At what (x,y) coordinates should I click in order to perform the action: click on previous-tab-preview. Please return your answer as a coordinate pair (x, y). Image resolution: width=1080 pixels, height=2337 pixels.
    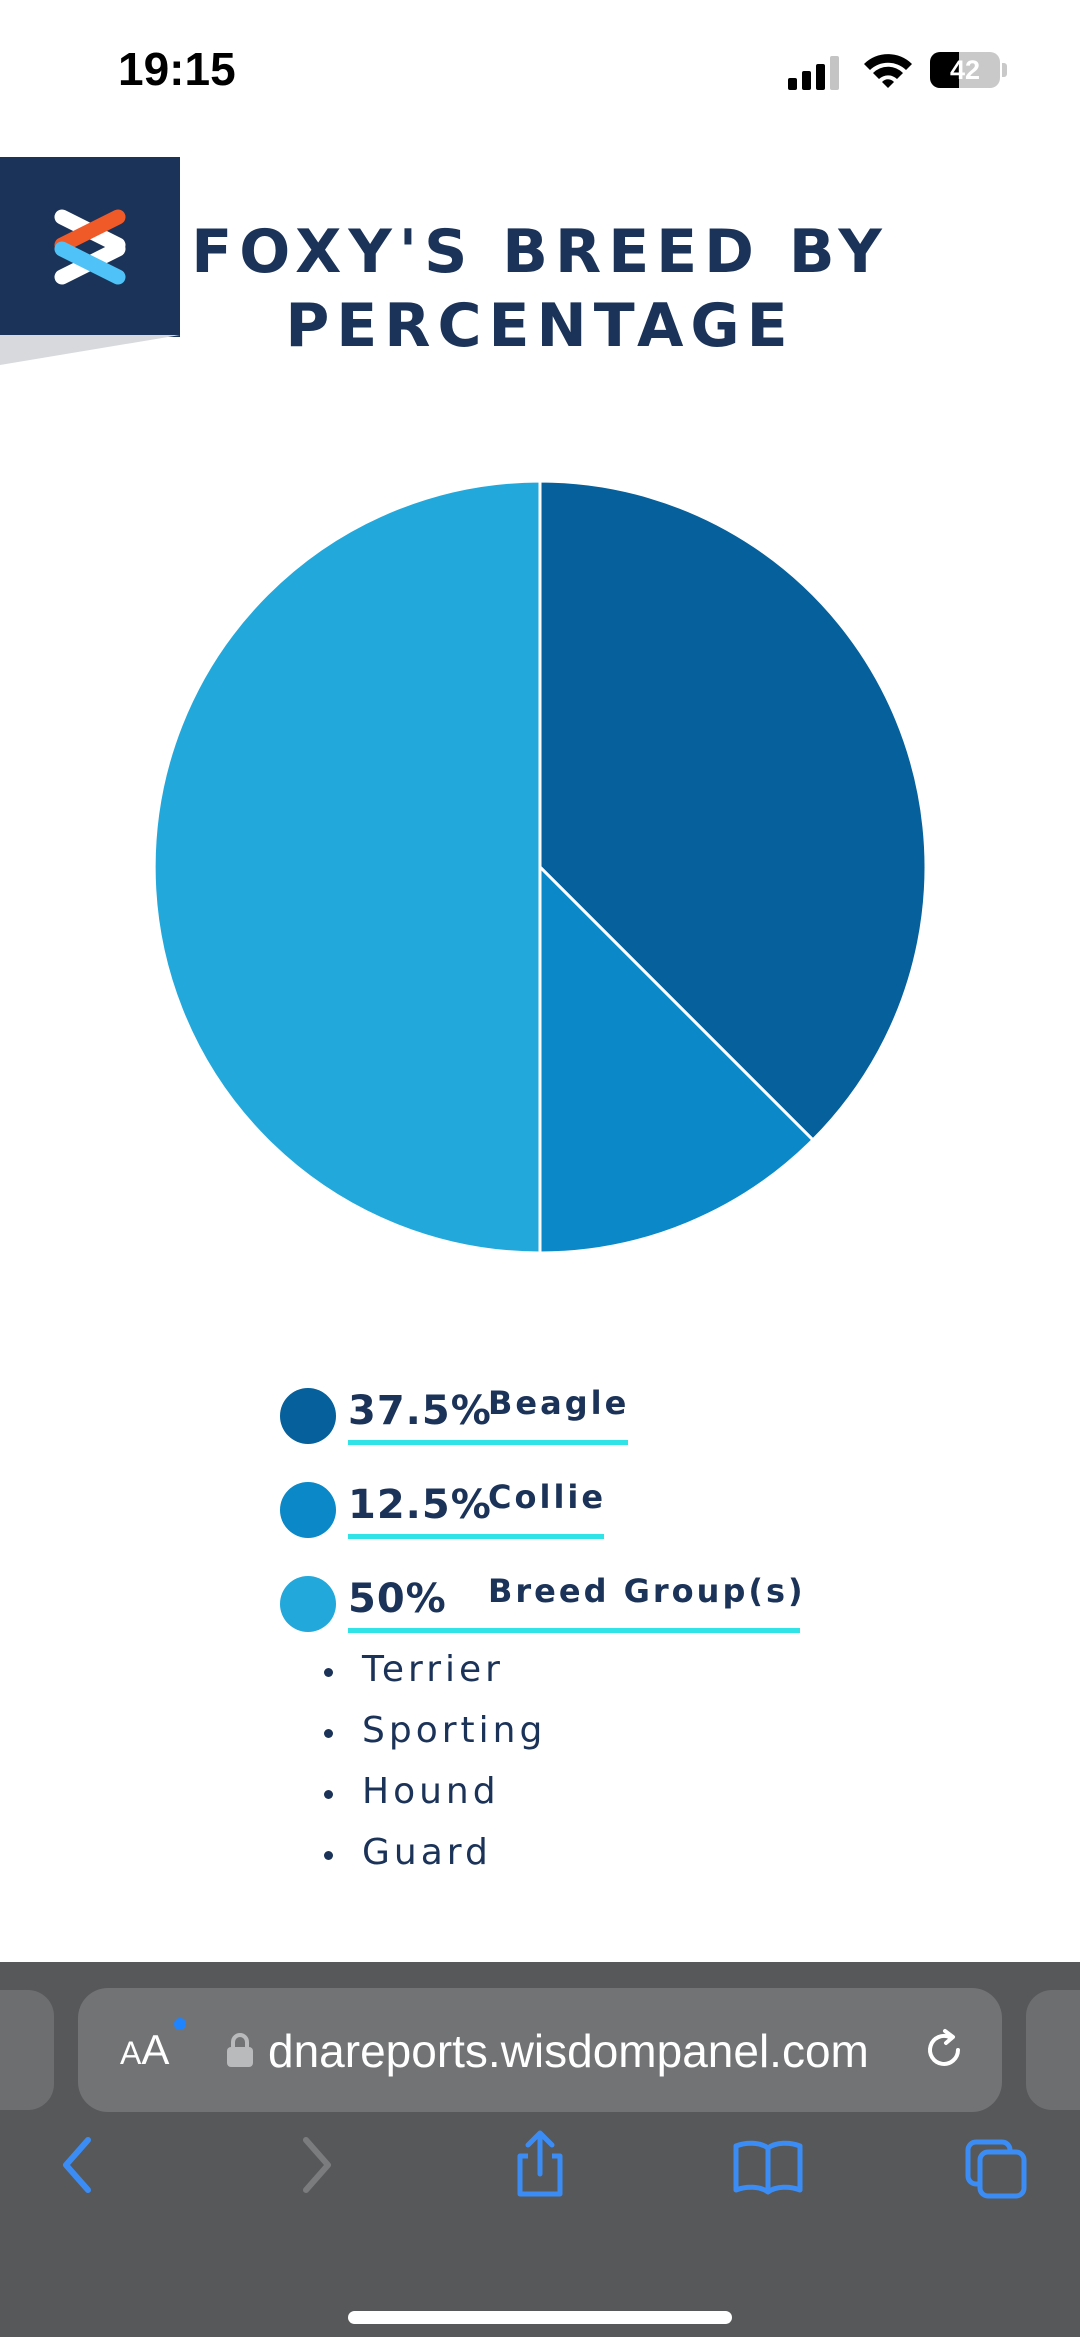
    Looking at the image, I should click on (27, 2050).